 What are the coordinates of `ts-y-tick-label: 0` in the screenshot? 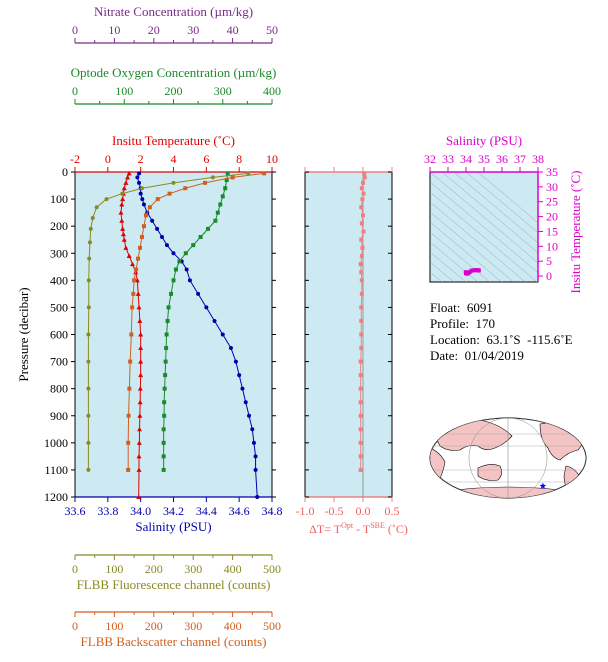 It's located at (549, 276).